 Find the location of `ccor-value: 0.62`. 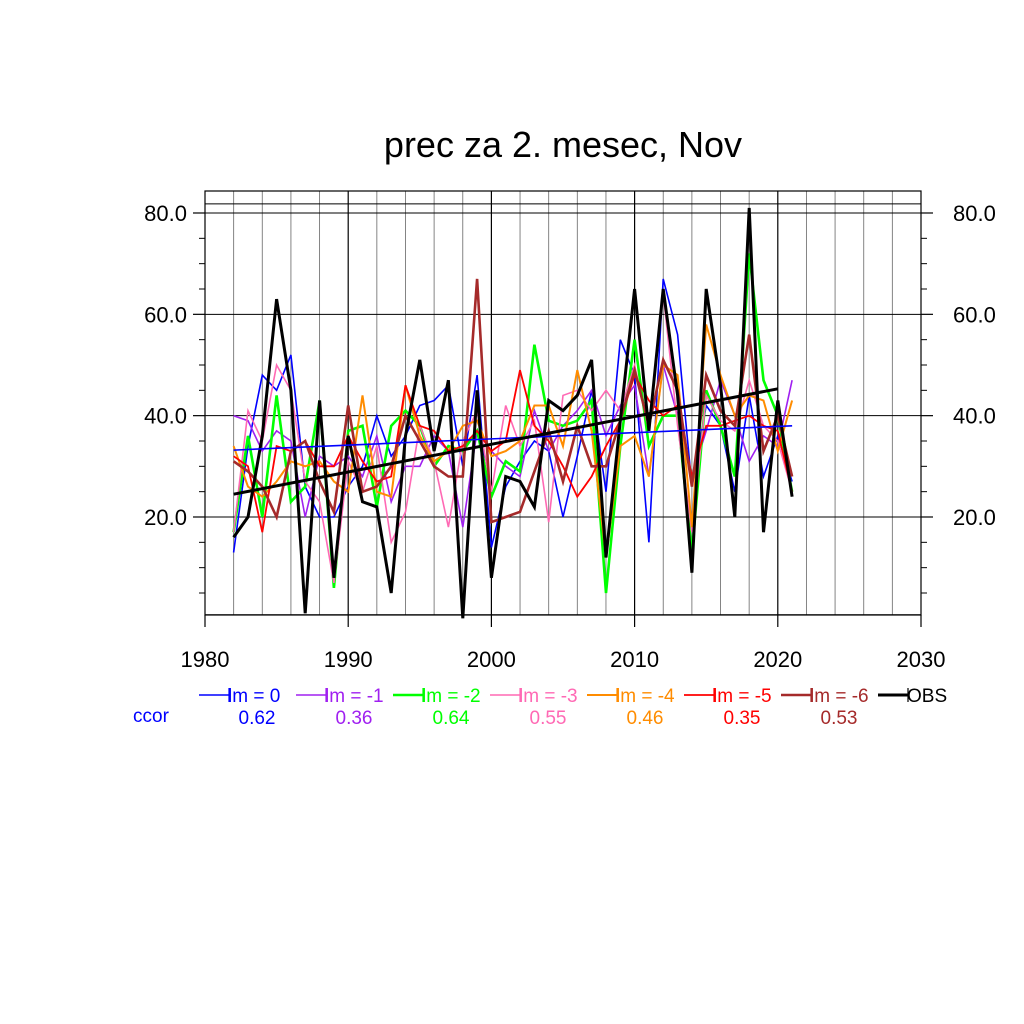

ccor-value: 0.62 is located at coordinates (257, 718).